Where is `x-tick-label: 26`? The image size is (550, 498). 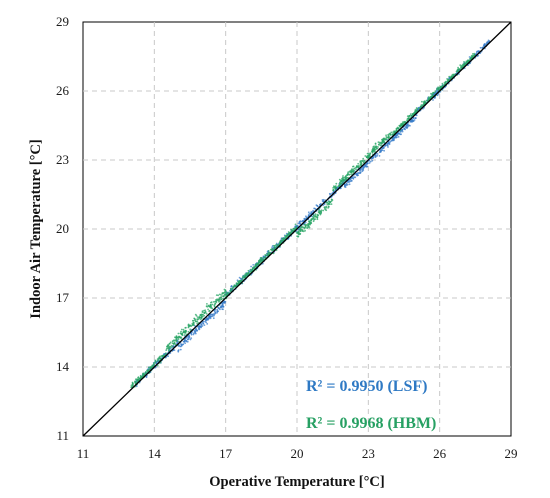 x-tick-label: 26 is located at coordinates (440, 453).